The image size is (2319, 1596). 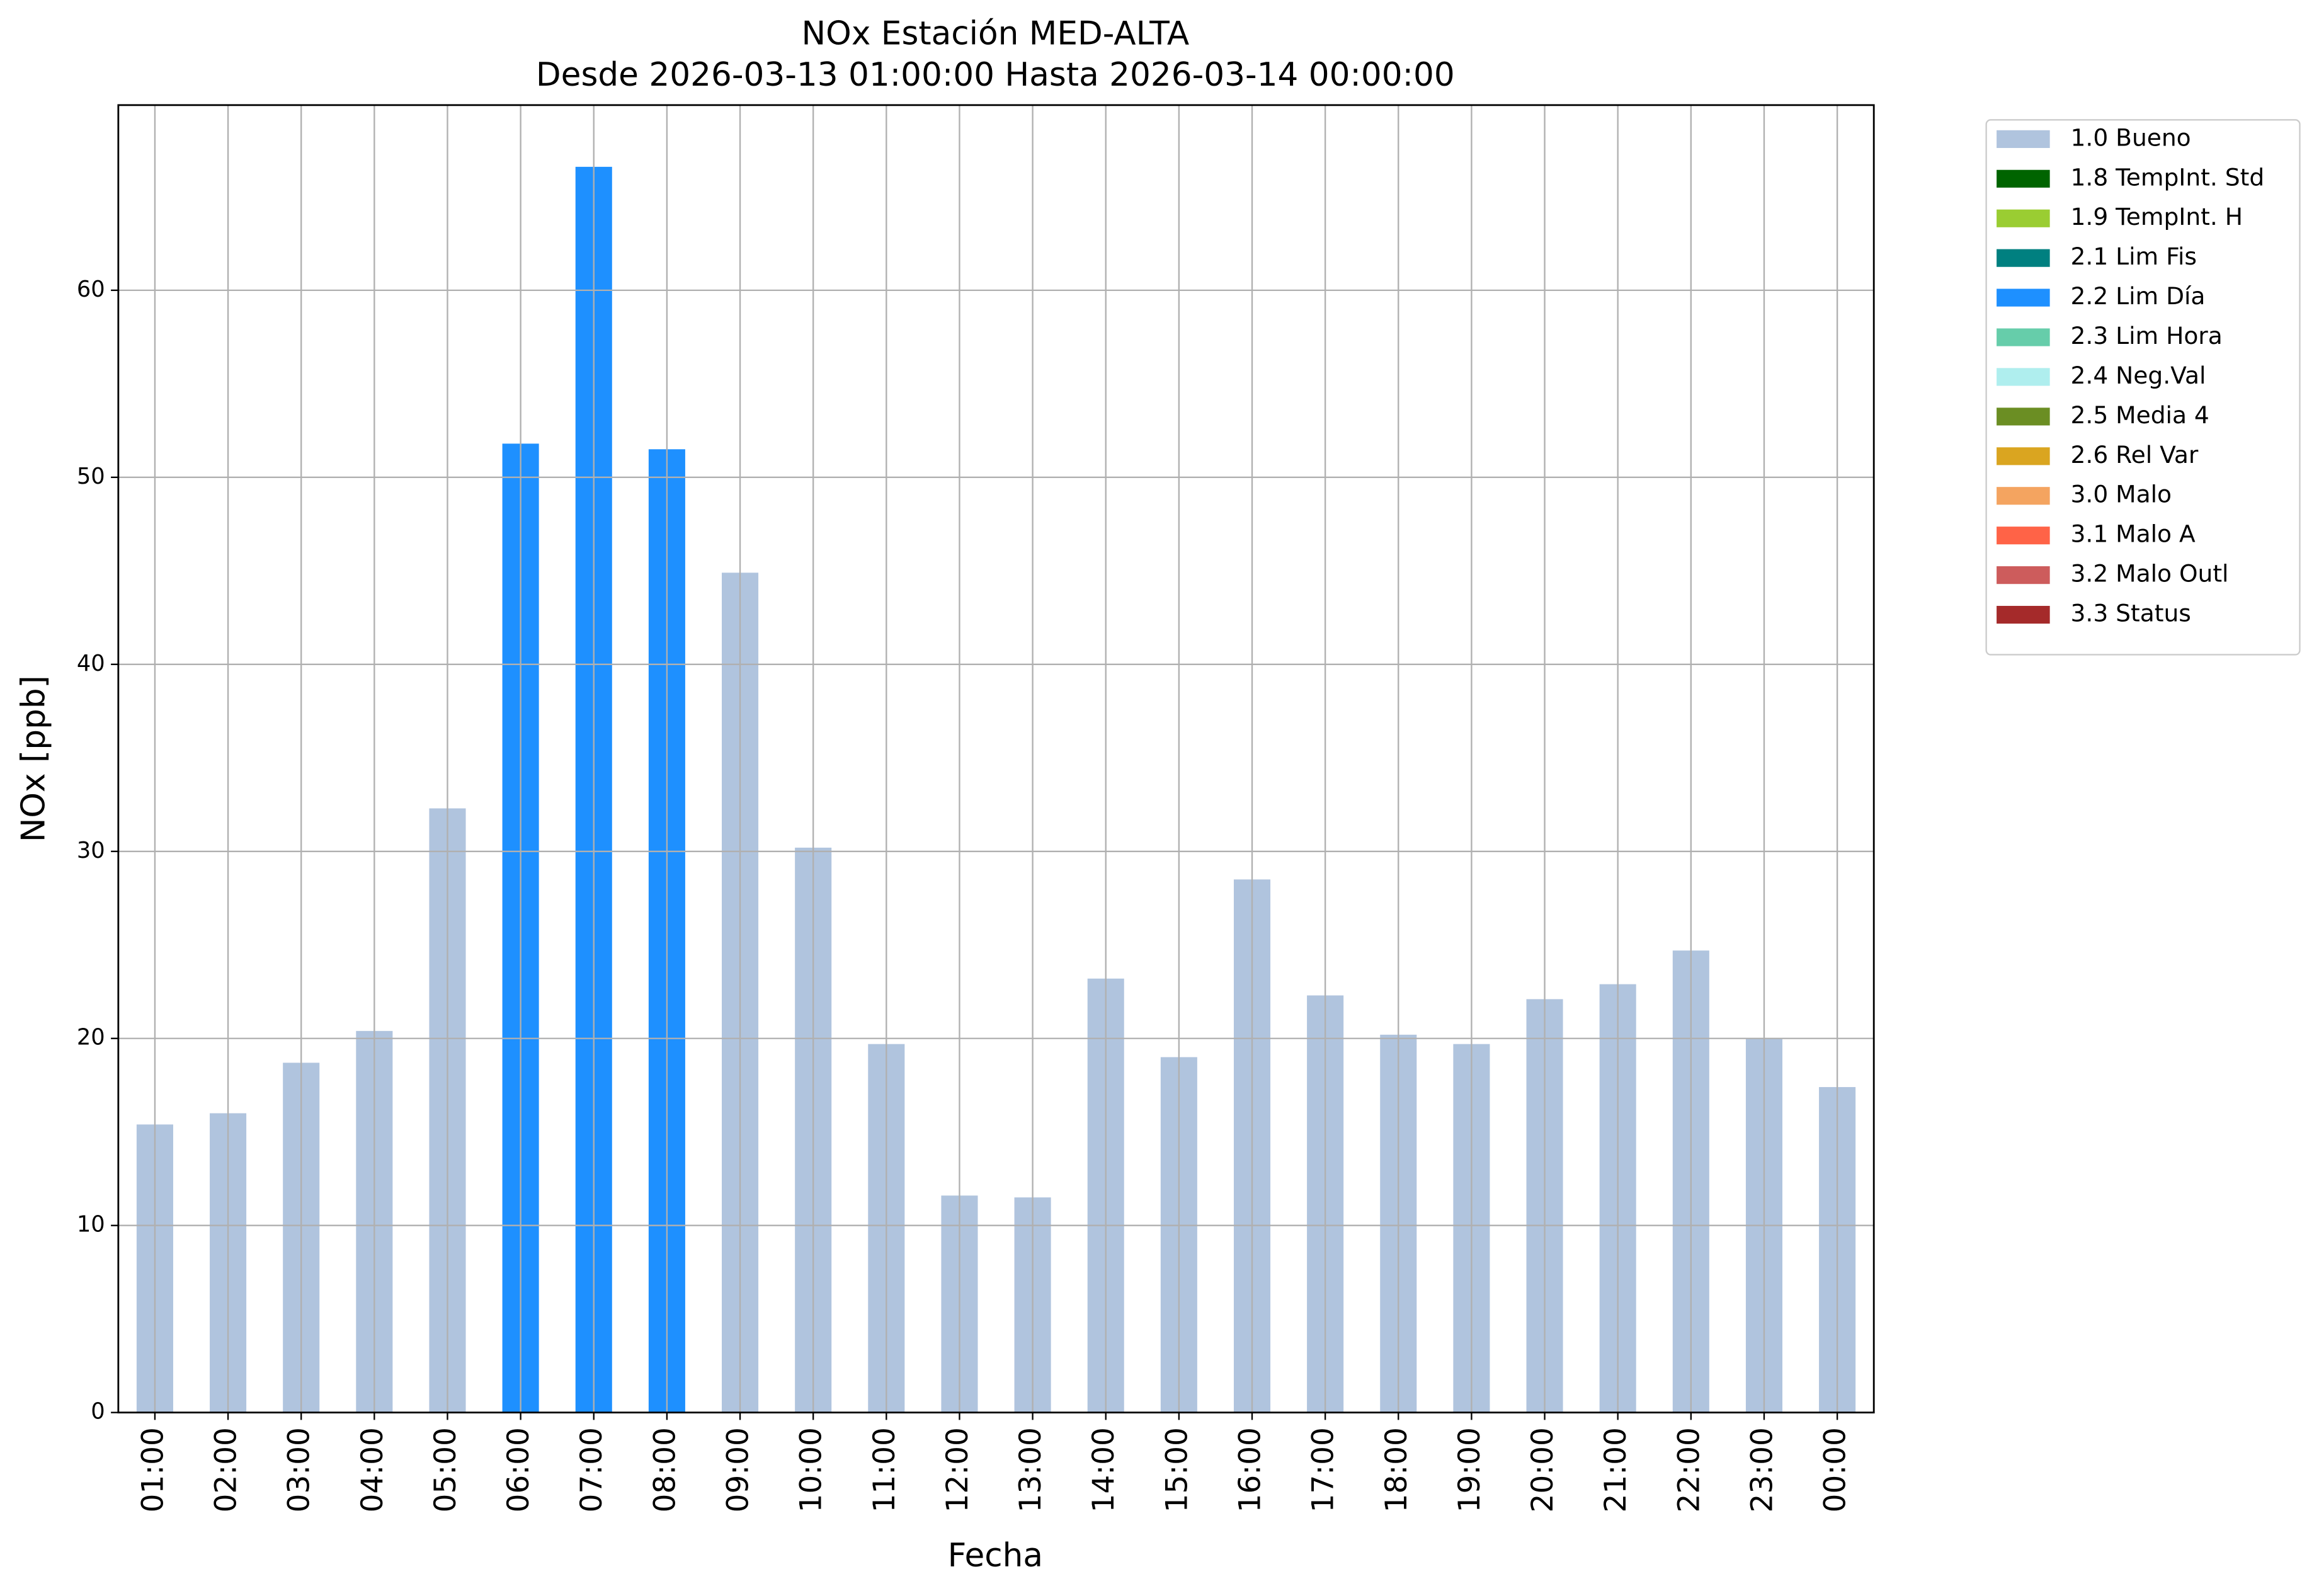 I want to click on legend-label: 1.8 TempInt. Std, so click(x=2168, y=177).